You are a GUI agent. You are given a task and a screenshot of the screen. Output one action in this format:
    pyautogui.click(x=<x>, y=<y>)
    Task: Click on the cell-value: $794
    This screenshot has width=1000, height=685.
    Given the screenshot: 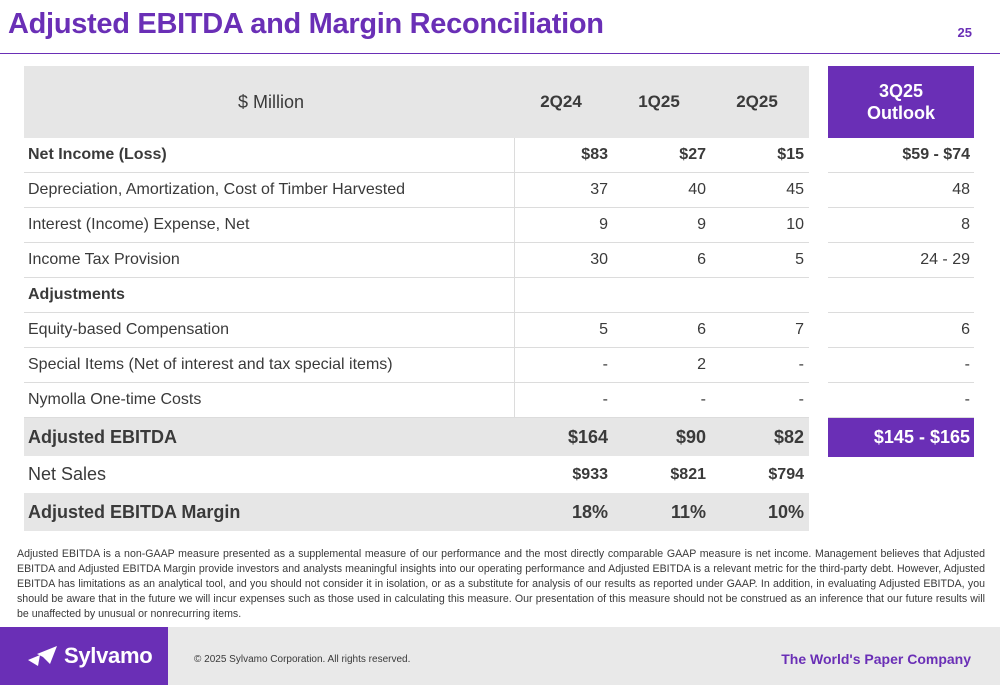 What is the action you would take?
    pyautogui.click(x=786, y=474)
    